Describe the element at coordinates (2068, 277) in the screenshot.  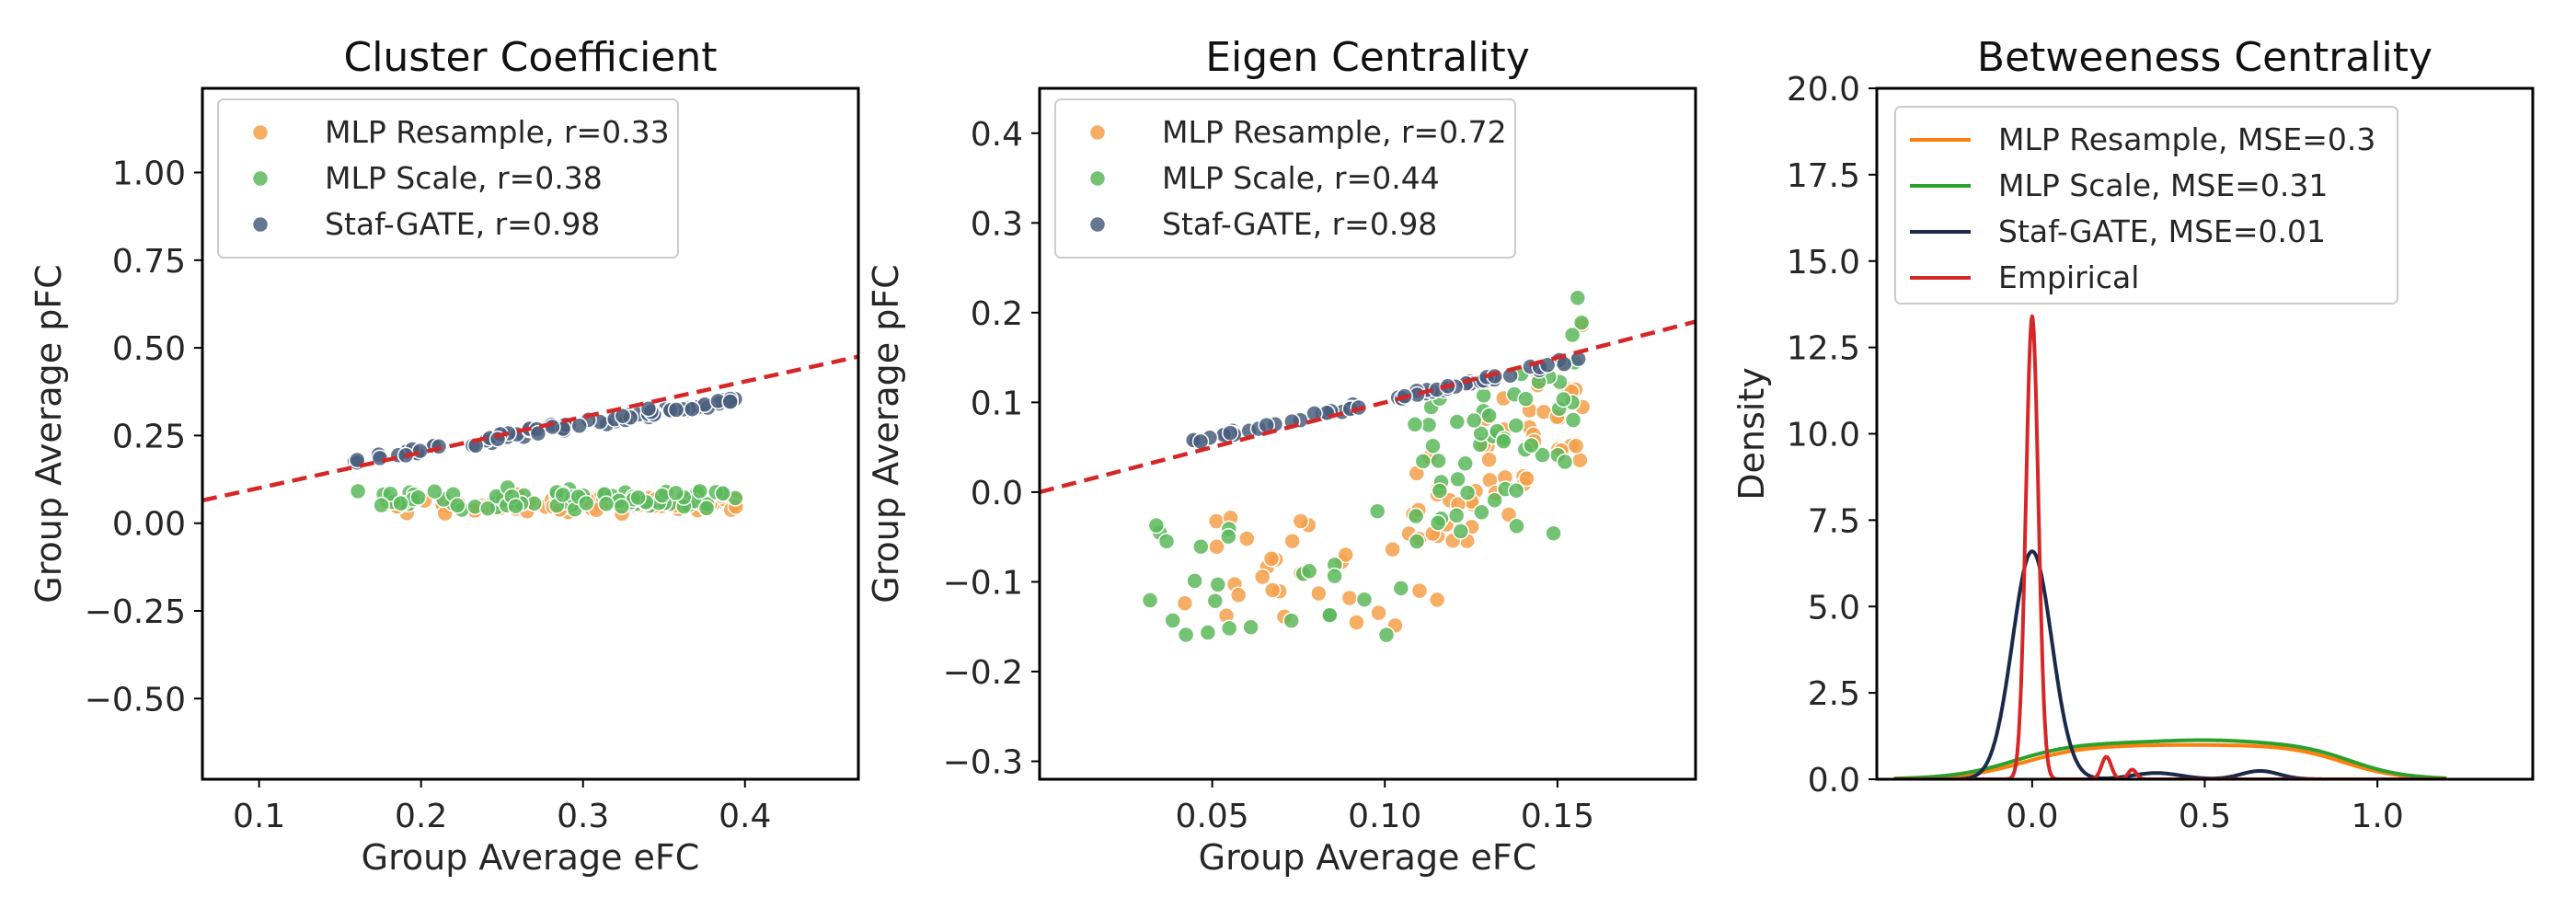
I see `legend-label: Empirical` at that location.